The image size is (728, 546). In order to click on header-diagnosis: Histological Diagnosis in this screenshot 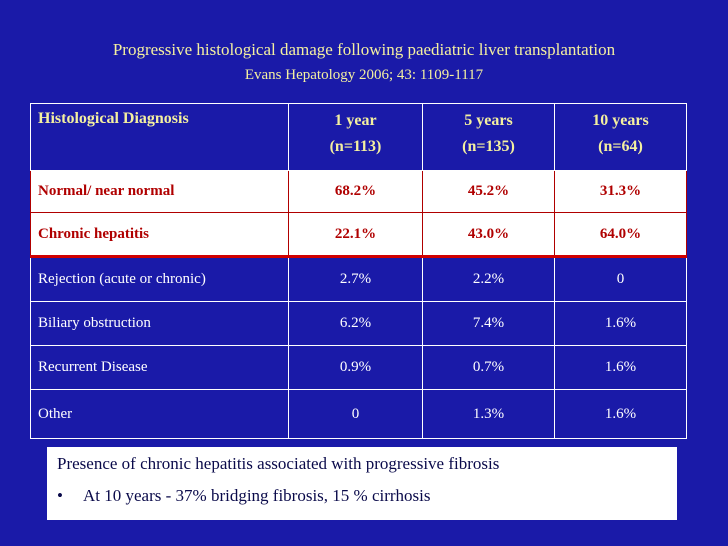, I will do `click(159, 137)`.